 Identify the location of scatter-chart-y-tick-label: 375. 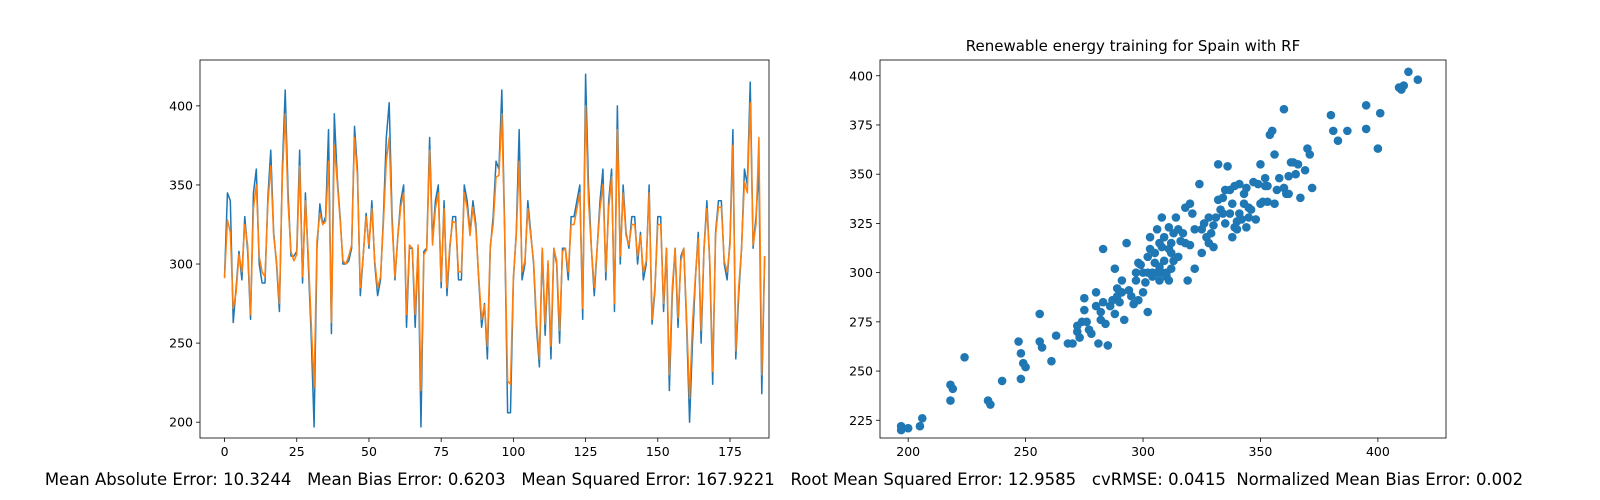
(861, 124).